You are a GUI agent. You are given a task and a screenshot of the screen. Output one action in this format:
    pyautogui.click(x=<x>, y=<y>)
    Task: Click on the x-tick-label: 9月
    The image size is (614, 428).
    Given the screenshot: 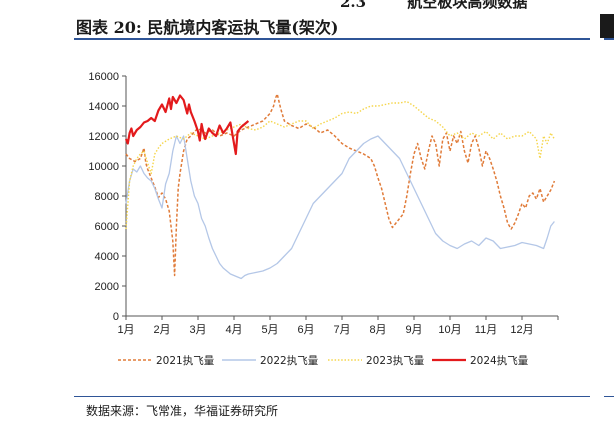 What is the action you would take?
    pyautogui.click(x=413, y=330)
    